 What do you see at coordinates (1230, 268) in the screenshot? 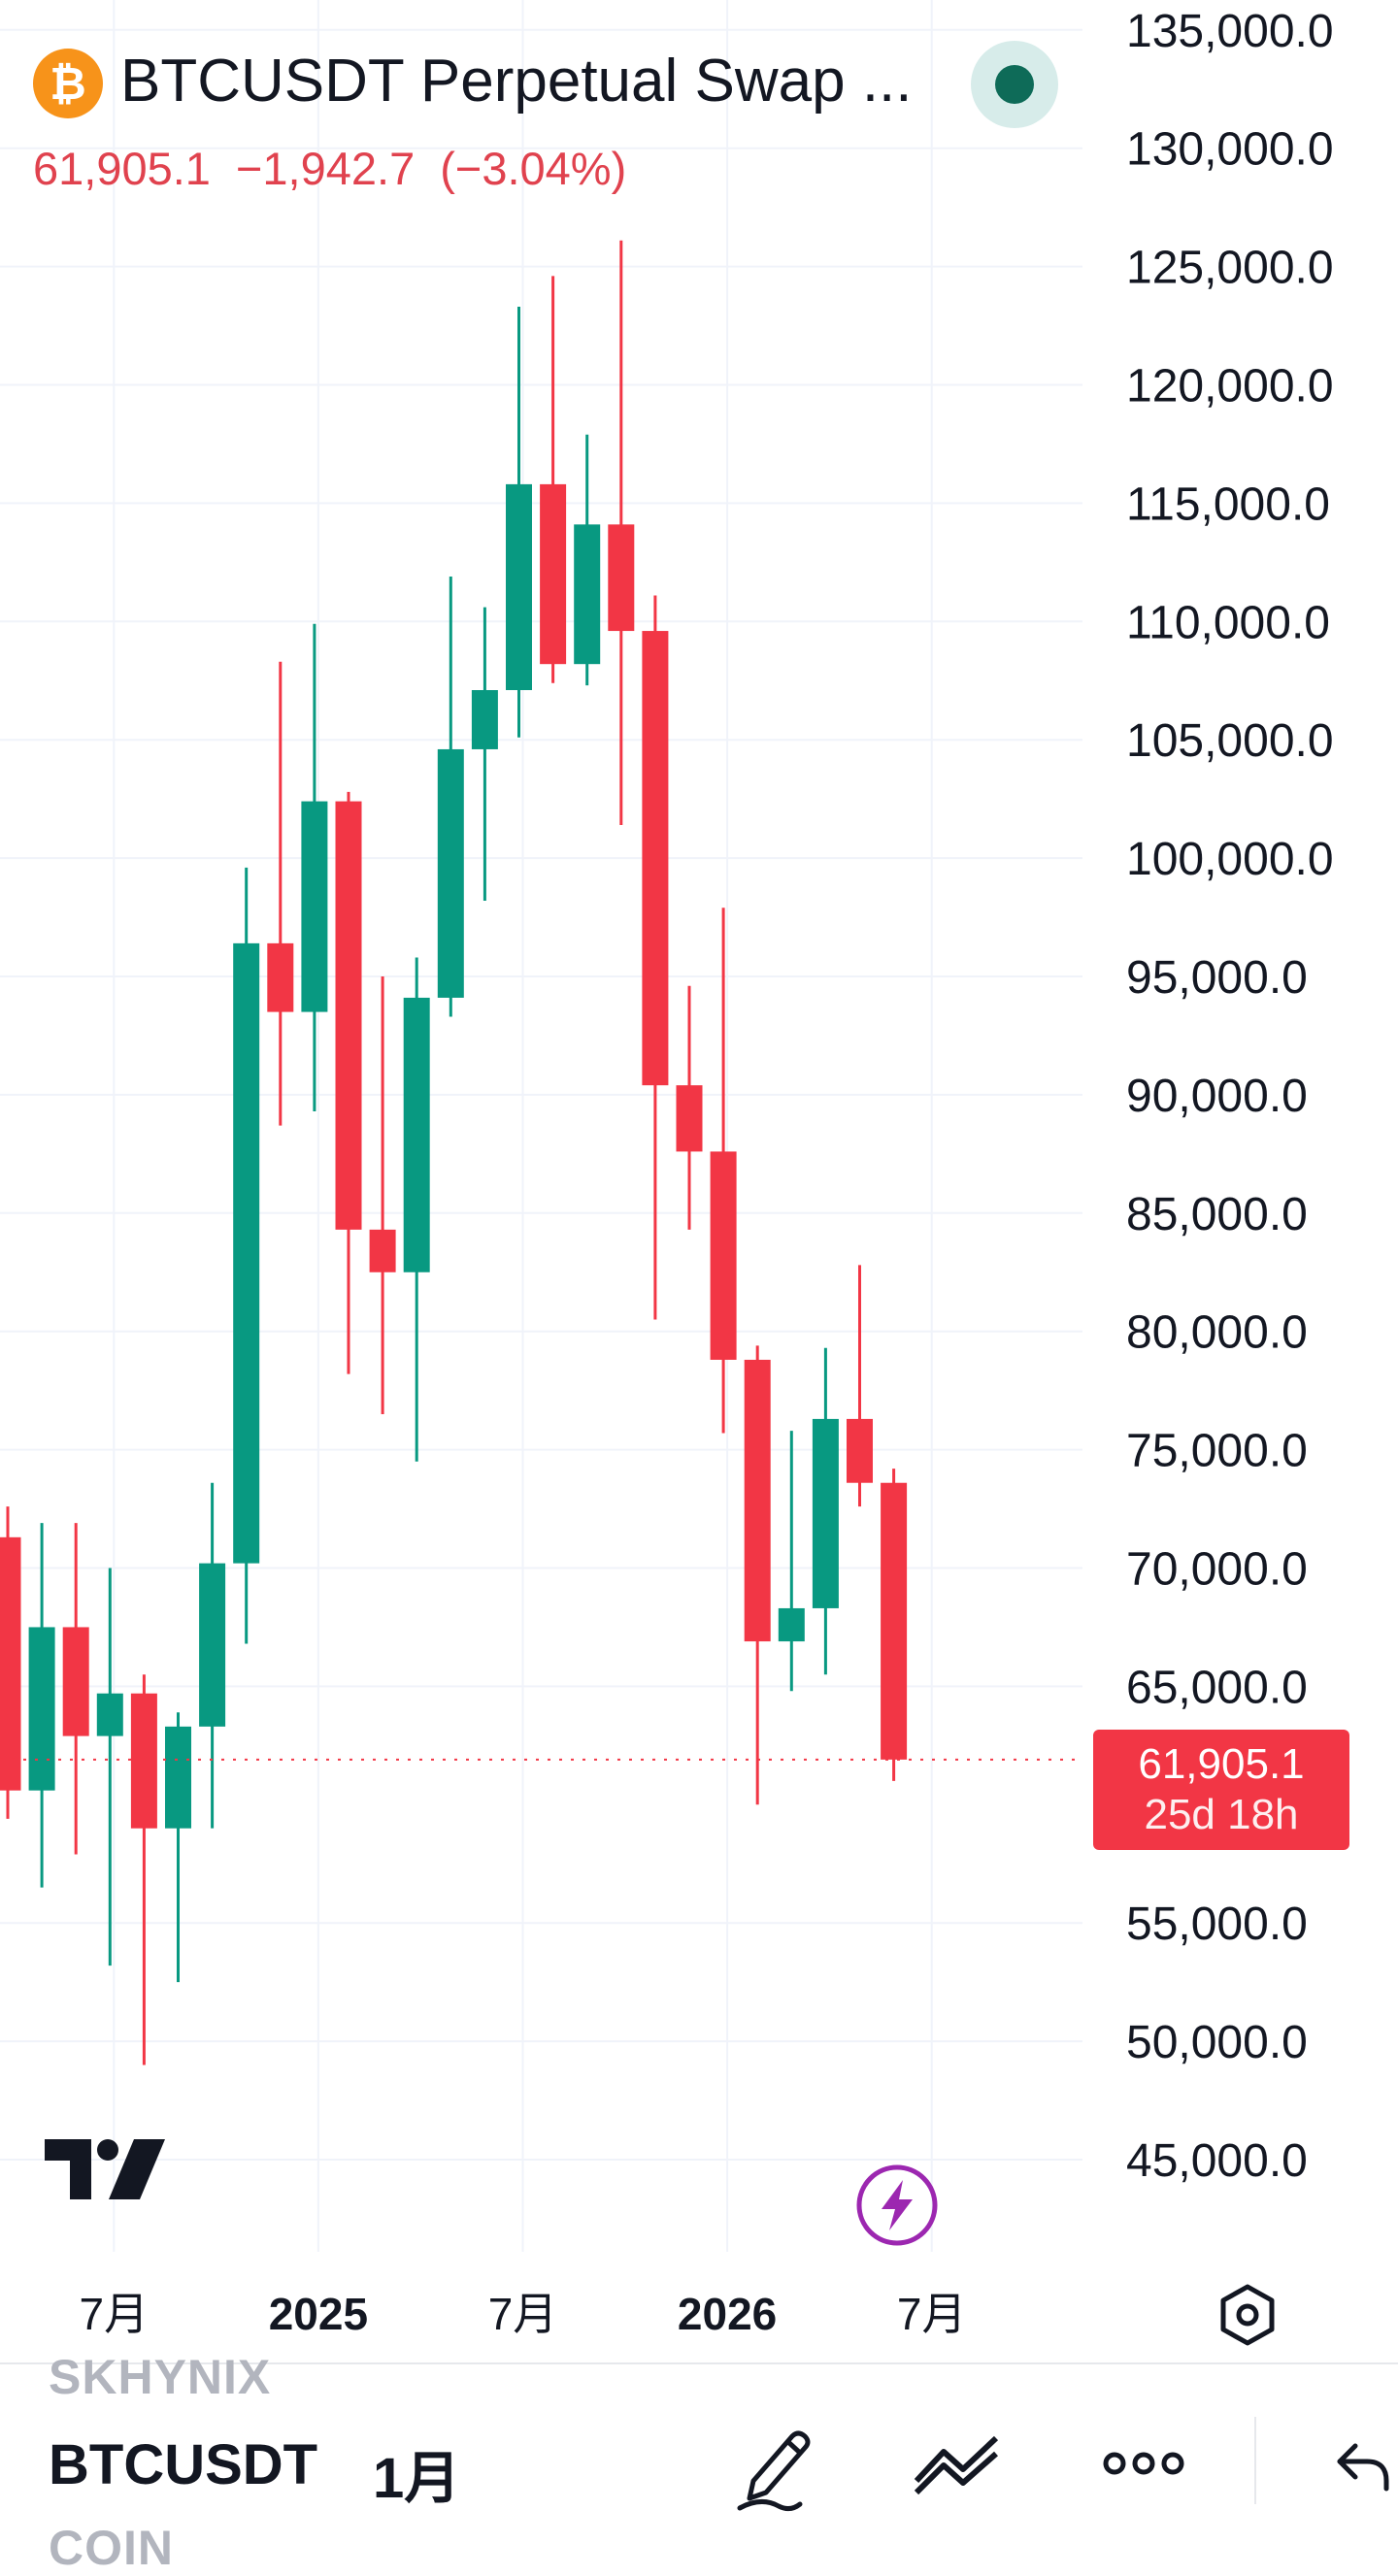
I see `price-tick-label: 125,000.0` at bounding box center [1230, 268].